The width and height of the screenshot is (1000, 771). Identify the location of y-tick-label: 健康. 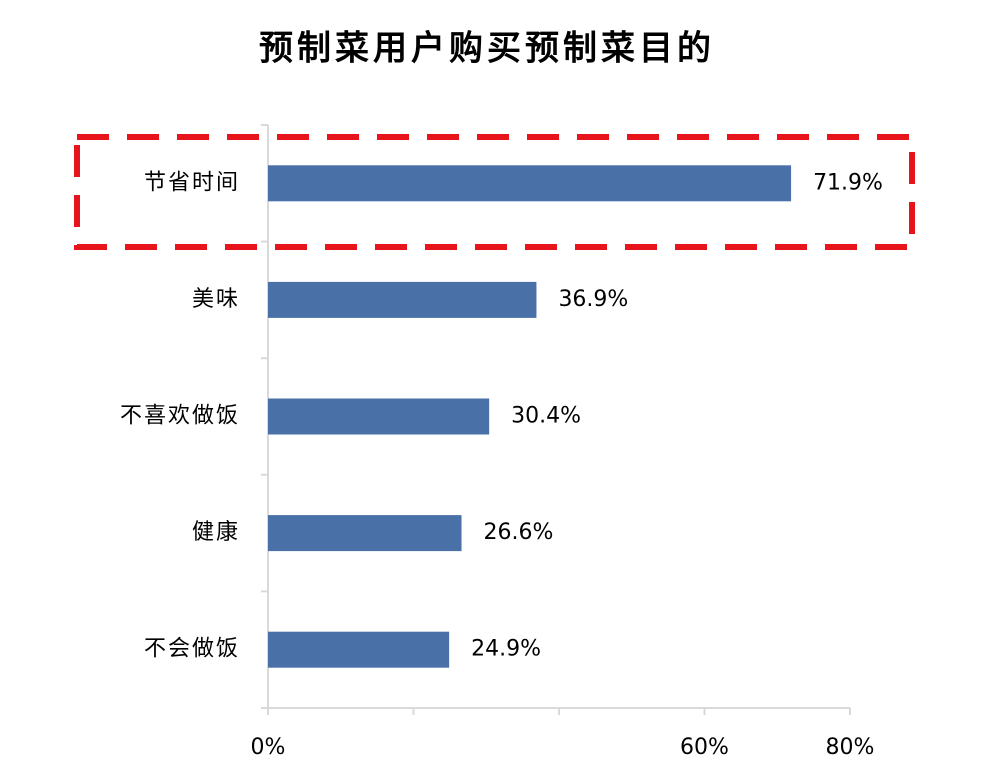
(216, 532).